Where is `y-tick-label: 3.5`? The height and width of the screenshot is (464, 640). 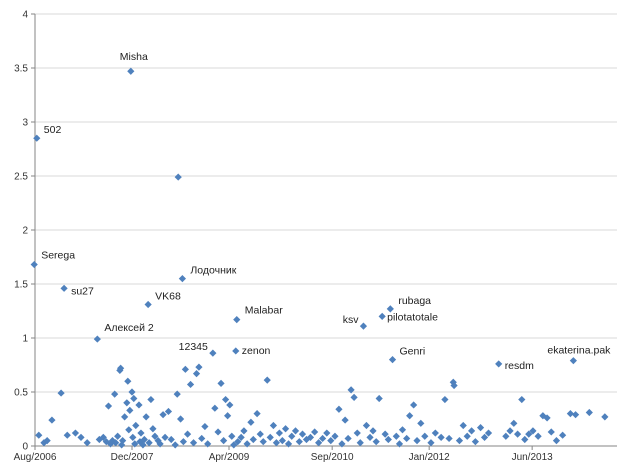
y-tick-label: 3.5 is located at coordinates (21, 69).